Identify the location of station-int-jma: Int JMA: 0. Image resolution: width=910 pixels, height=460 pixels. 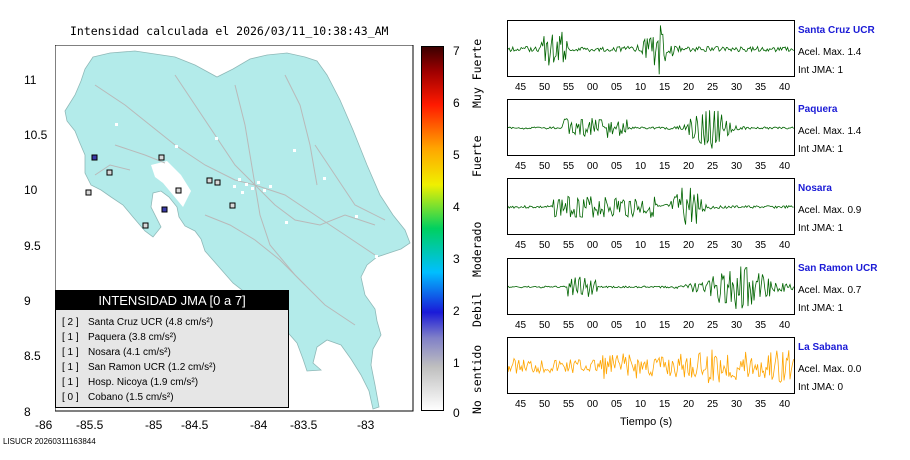
(821, 387).